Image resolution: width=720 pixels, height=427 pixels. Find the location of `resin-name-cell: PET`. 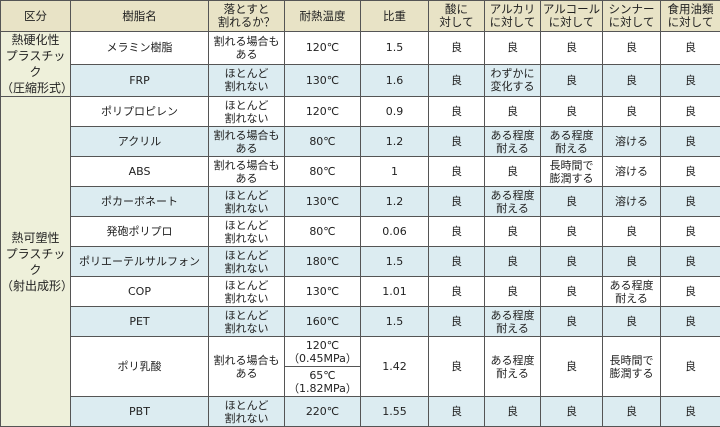

resin-name-cell: PET is located at coordinates (140, 322).